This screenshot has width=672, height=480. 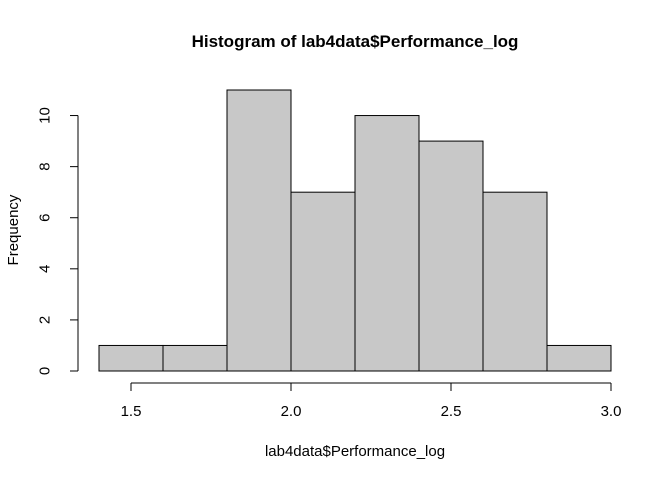 I want to click on y-tick-label: 10, so click(x=45, y=115).